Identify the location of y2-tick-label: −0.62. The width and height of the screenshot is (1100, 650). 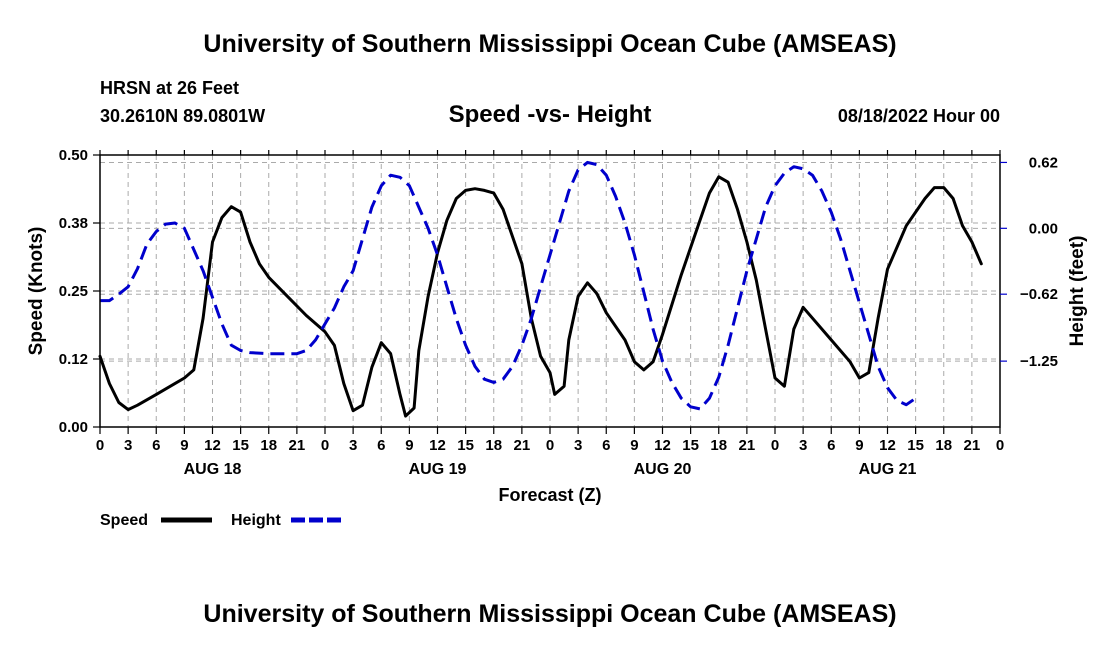
(1039, 294).